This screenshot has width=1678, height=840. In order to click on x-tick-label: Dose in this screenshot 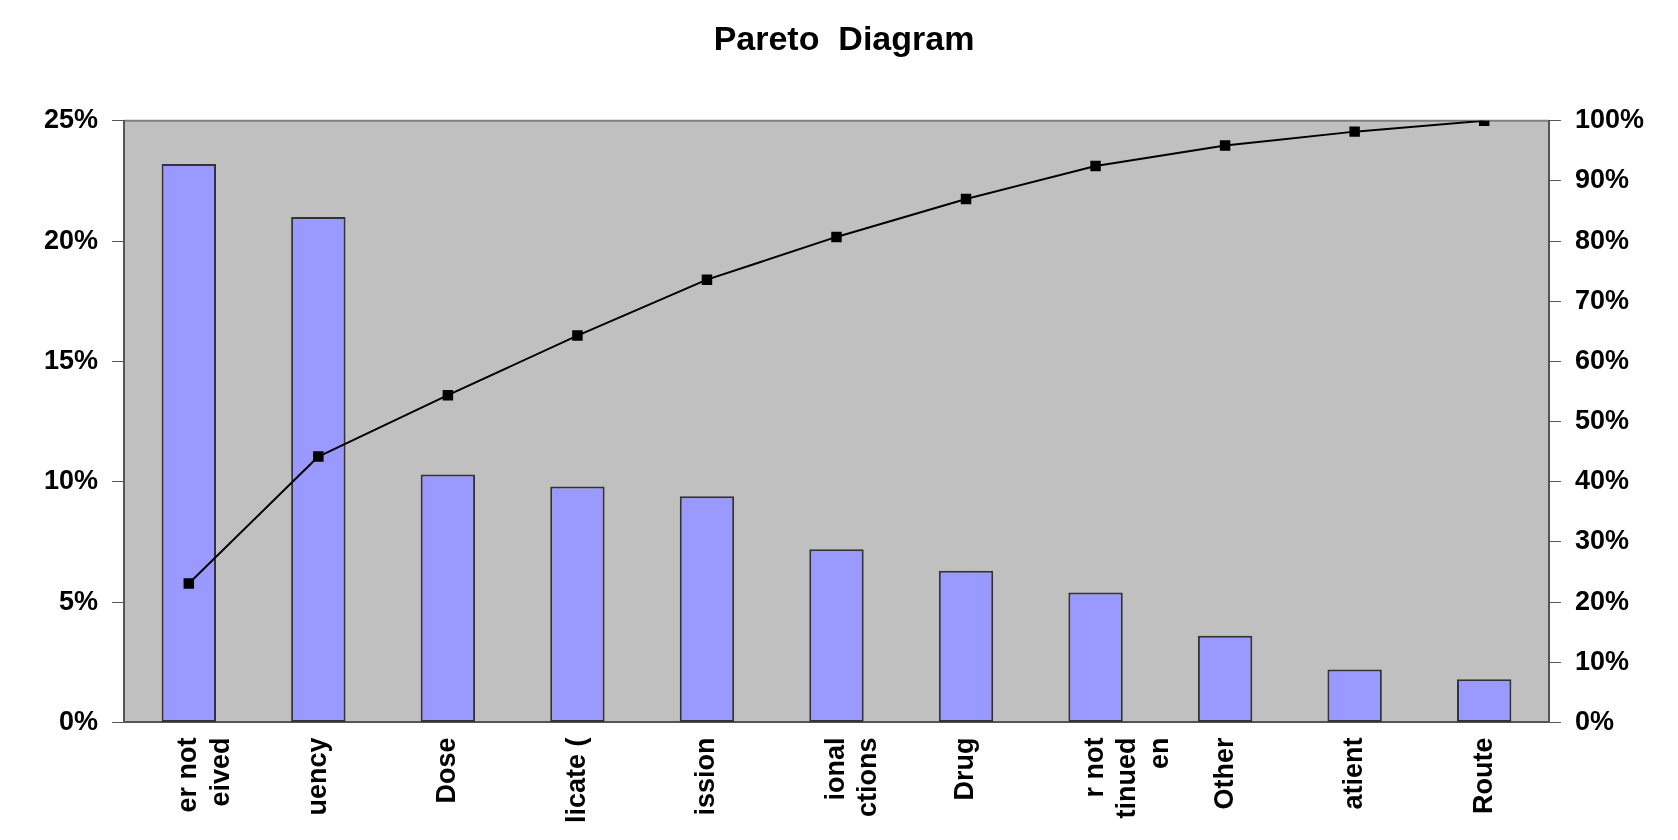, I will do `click(446, 770)`.